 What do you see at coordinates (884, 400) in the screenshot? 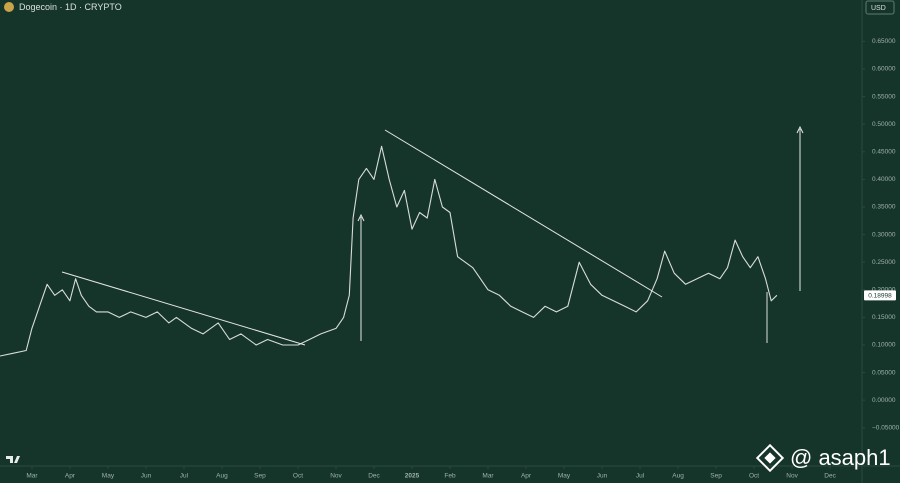
I see `y-tick-label: 0.00000` at bounding box center [884, 400].